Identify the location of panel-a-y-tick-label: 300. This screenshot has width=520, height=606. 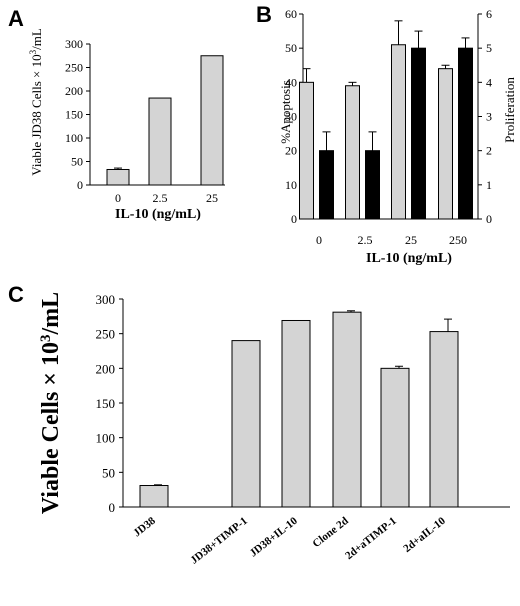
(74, 44).